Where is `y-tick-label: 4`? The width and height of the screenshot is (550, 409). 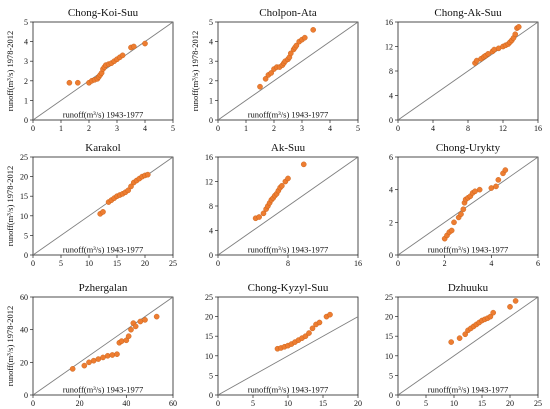 y-tick-label: 4 is located at coordinates (26, 42).